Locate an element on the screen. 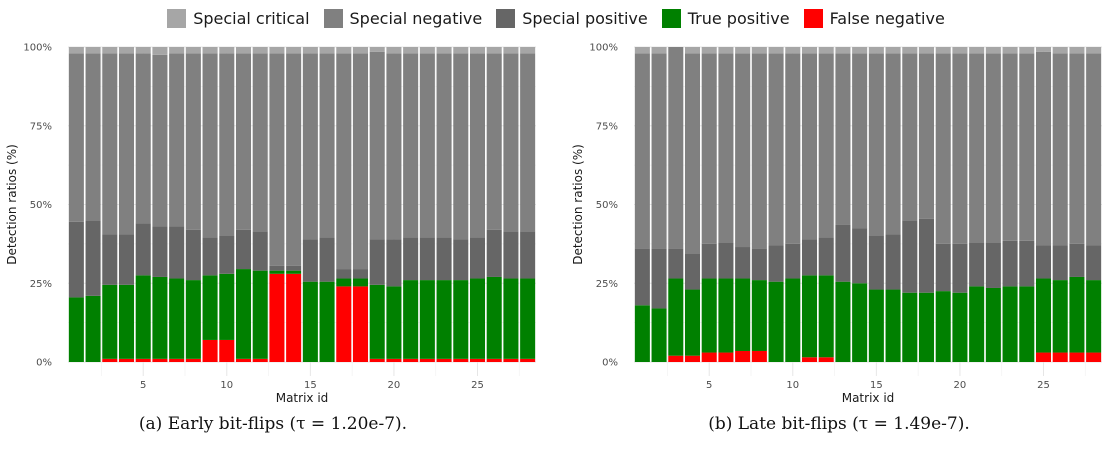 This screenshot has width=1112, height=452. legend-label: False negative is located at coordinates (887, 18).